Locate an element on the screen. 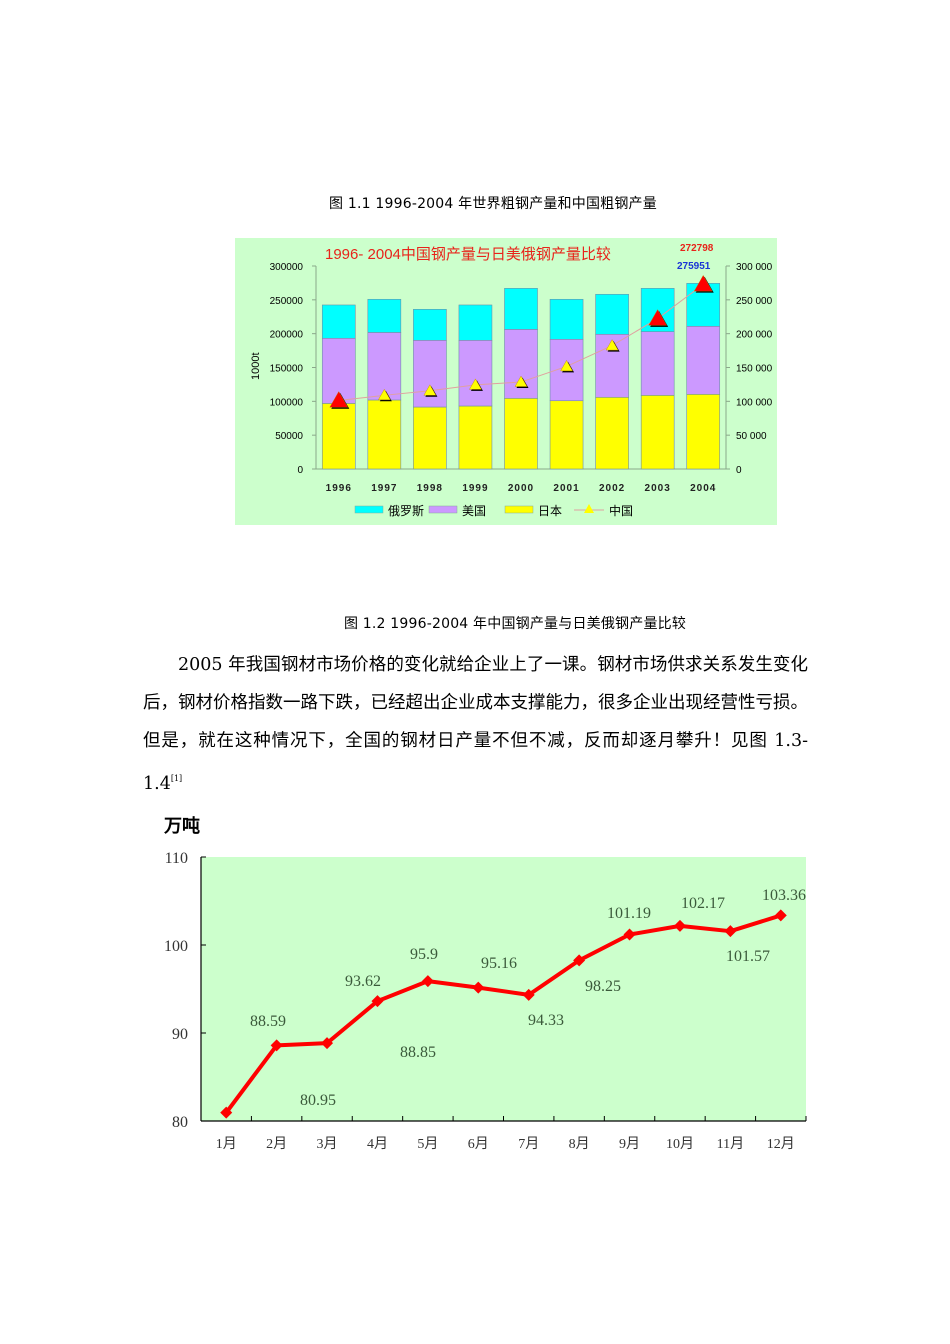 The width and height of the screenshot is (950, 1344). data-label: 102.17 is located at coordinates (703, 903).